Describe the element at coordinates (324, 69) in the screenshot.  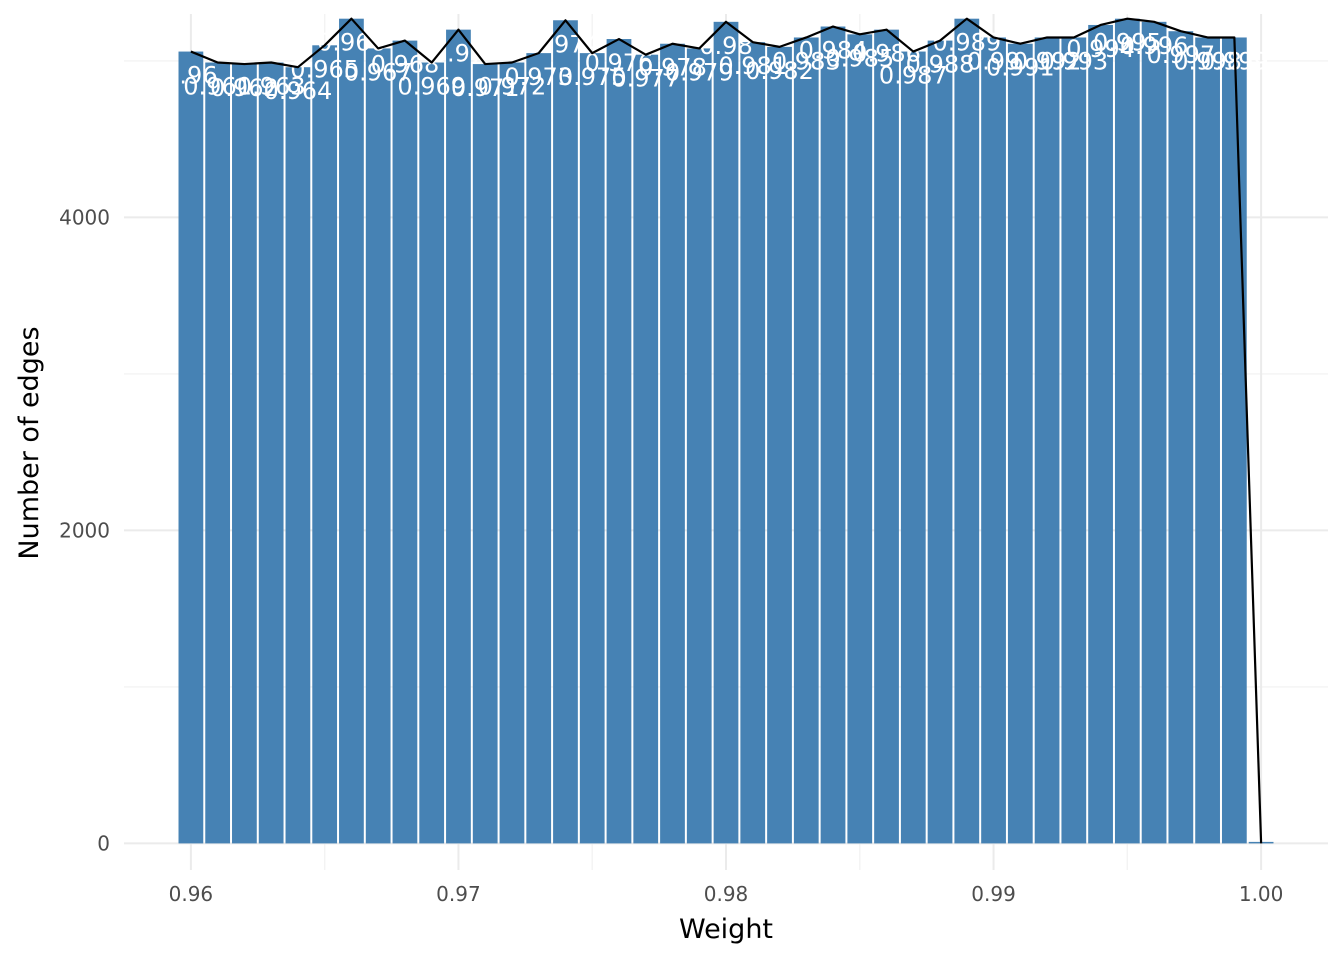
I see `bar-label: 0.965` at that location.